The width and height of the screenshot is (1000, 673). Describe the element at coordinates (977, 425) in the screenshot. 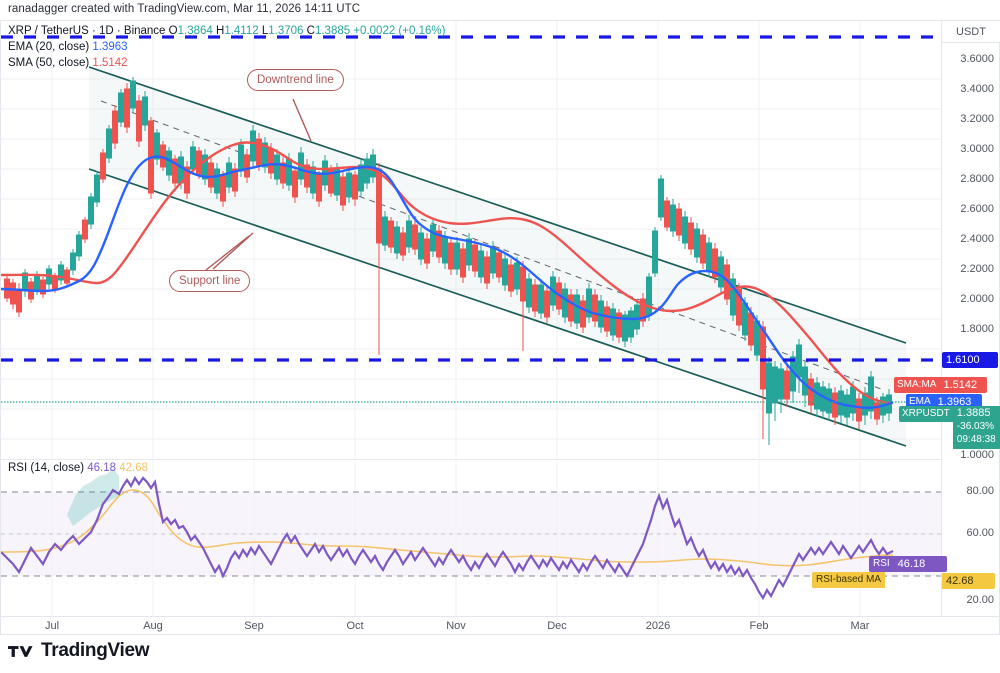

I see `price-tick-1-2000: 1.2000` at that location.